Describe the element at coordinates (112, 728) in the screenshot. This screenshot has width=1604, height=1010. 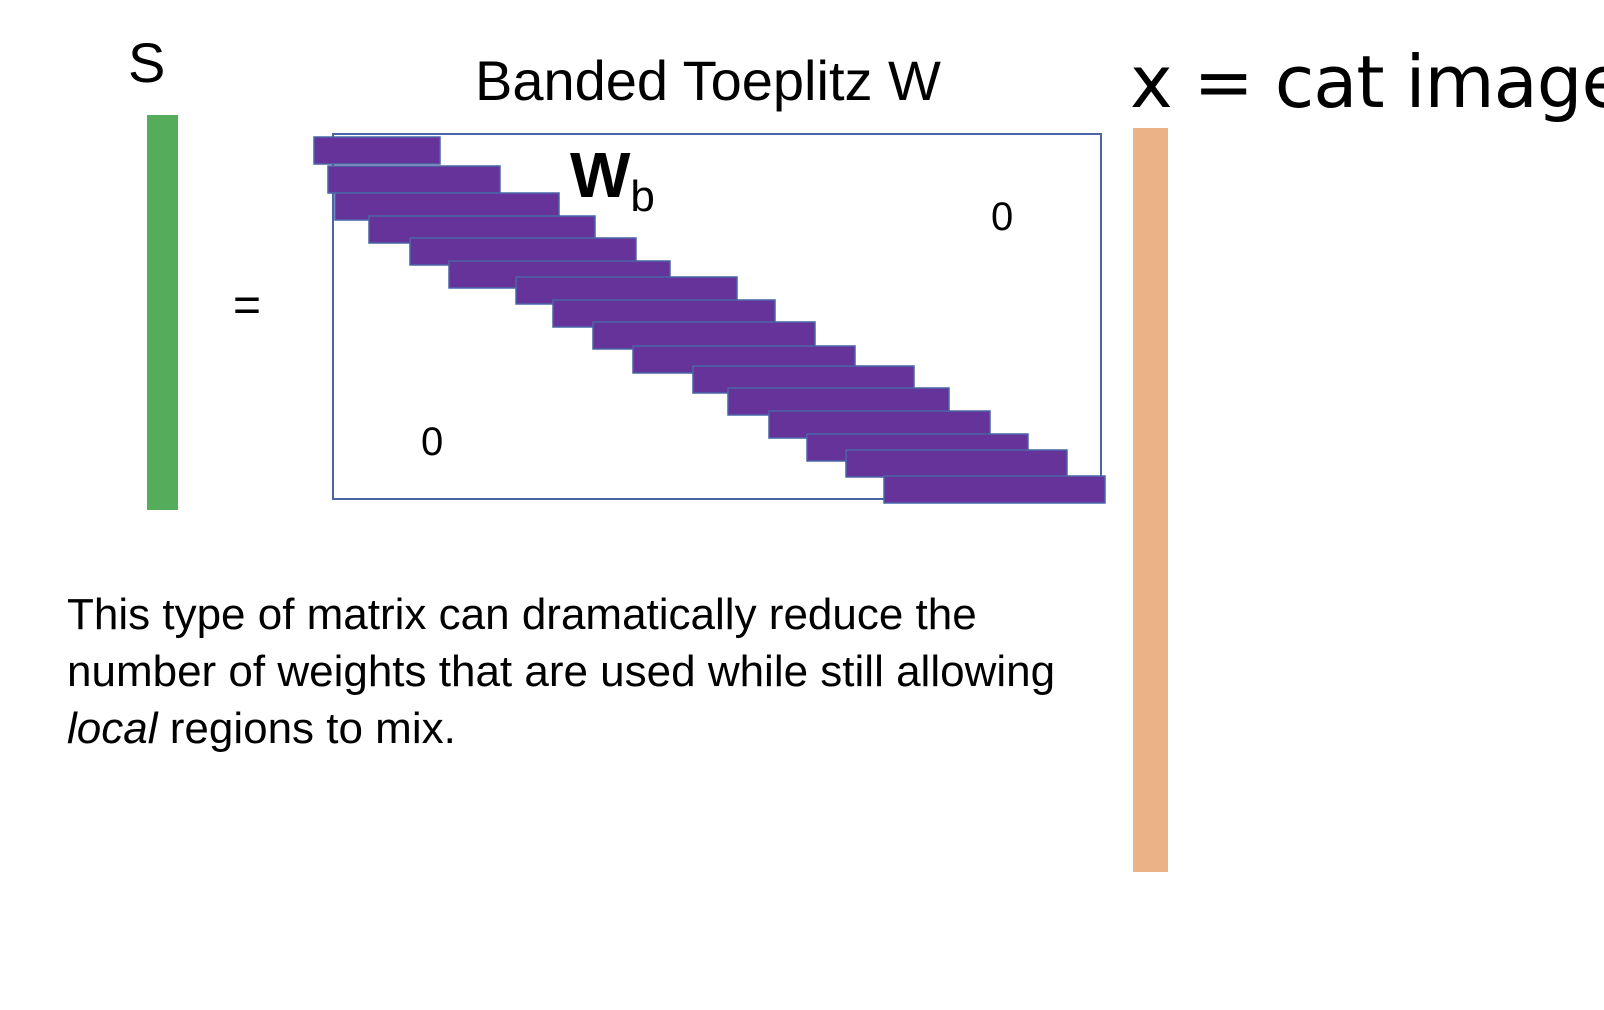
I see `caption-emphasis: local` at that location.